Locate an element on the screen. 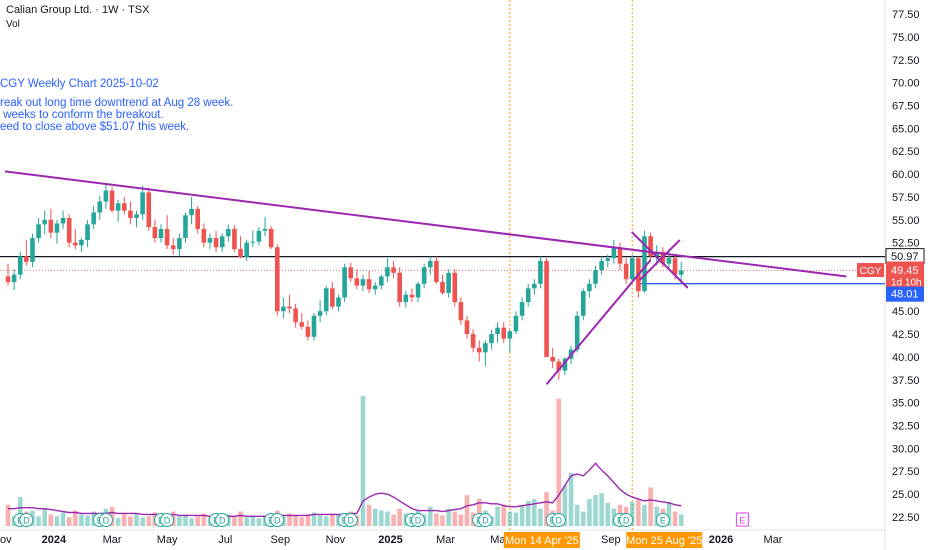 This screenshot has height=550, width=932. price-tick-label: 40.00 is located at coordinates (906, 358).